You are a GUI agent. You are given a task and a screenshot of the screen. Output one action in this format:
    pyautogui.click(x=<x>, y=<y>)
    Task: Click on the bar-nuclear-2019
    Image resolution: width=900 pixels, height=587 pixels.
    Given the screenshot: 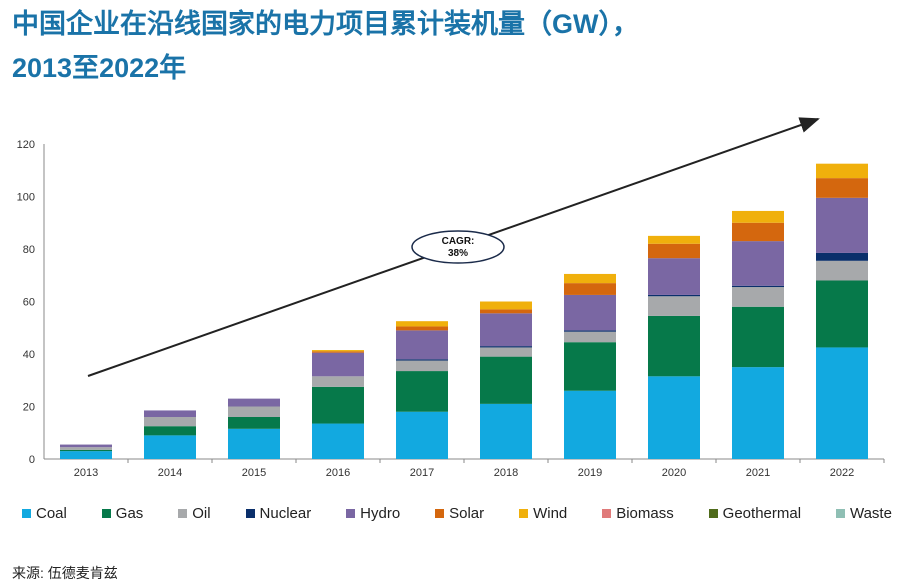 What is the action you would take?
    pyautogui.click(x=590, y=331)
    